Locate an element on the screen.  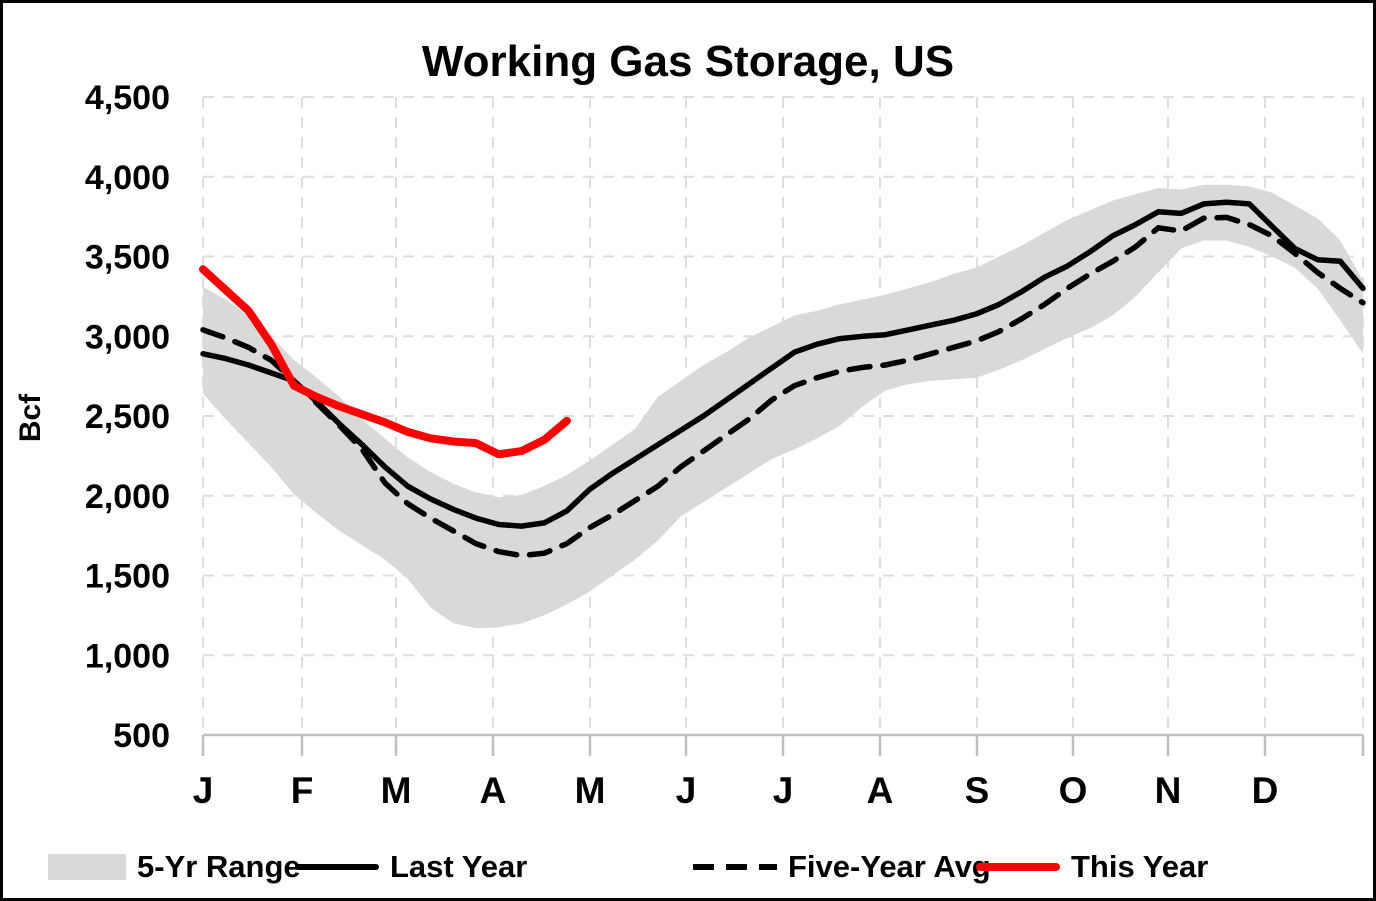
y-tick-label: 500 is located at coordinates (141, 736).